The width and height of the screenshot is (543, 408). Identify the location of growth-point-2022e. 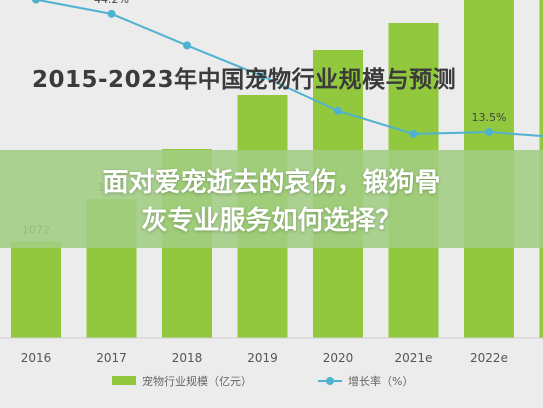
(489, 132).